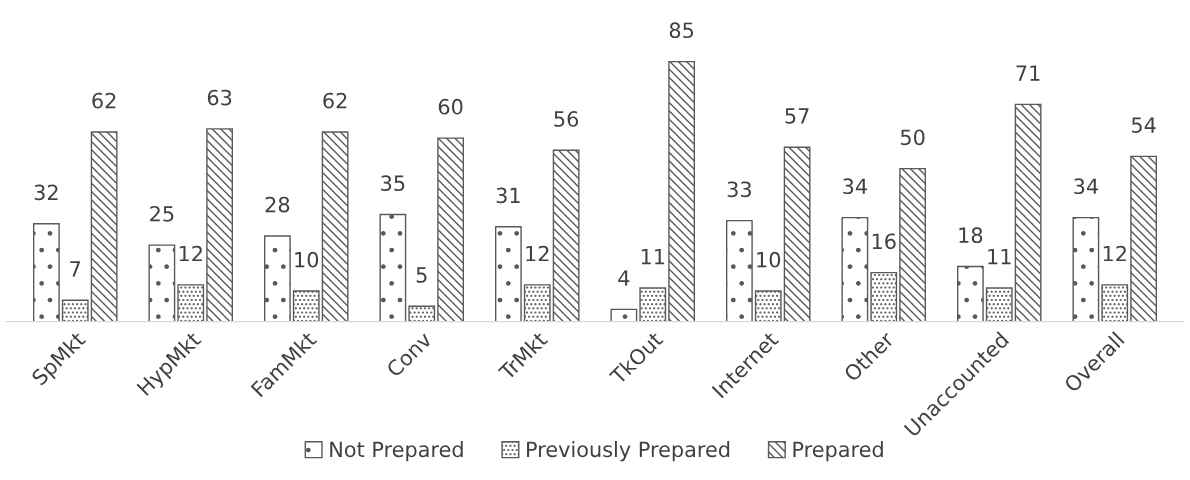 The width and height of the screenshot is (1190, 480). Describe the element at coordinates (624, 278) in the screenshot. I see `data-label: 4` at that location.